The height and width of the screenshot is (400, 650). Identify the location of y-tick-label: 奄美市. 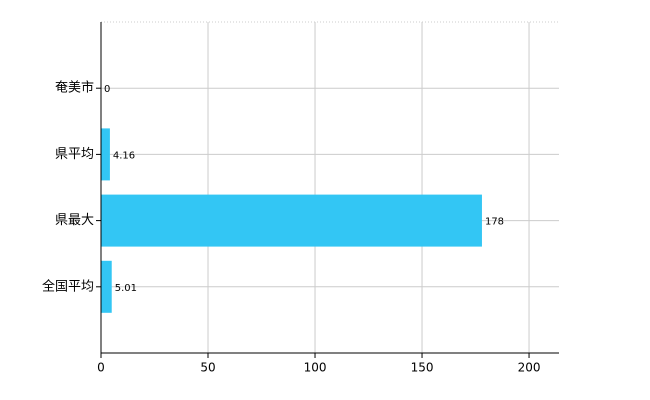
(74, 88).